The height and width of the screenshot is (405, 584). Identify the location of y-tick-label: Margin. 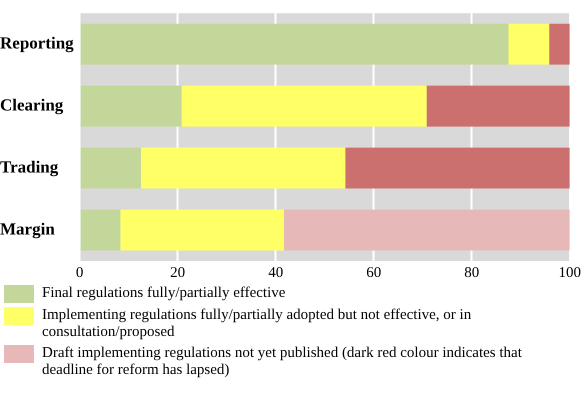
(28, 228).